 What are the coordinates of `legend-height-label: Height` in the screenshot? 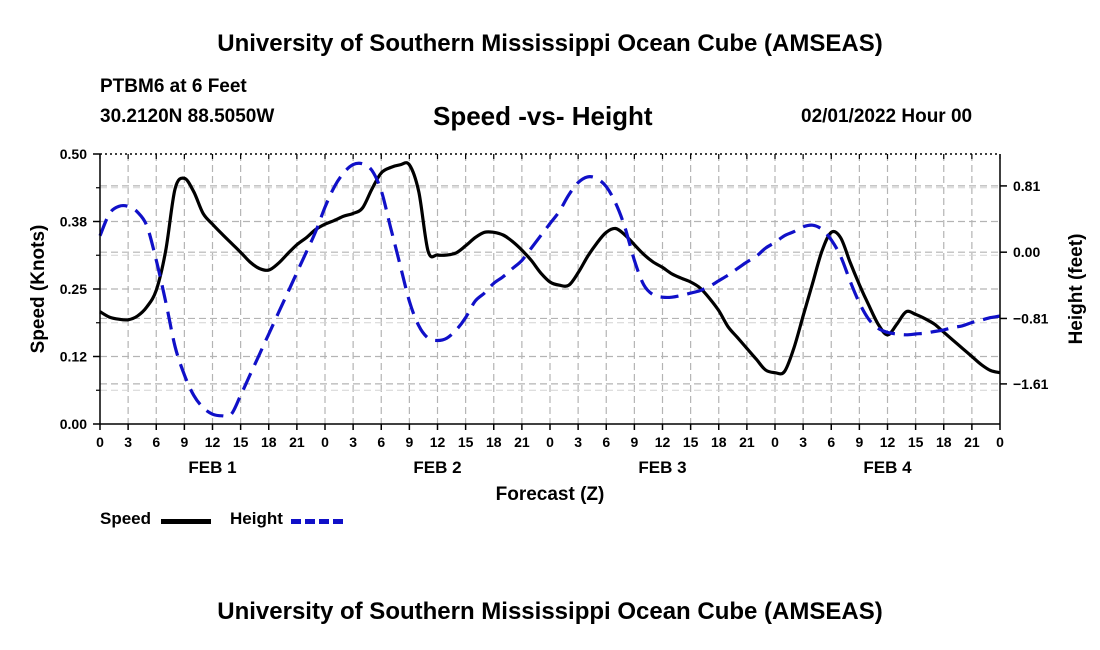 It's located at (256, 518).